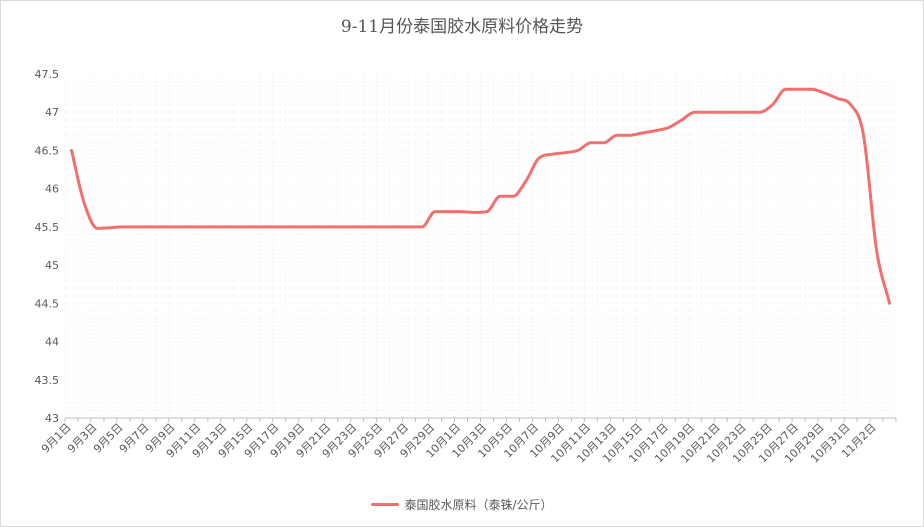  What do you see at coordinates (47, 227) in the screenshot?
I see `y-tick-label: 45.5` at bounding box center [47, 227].